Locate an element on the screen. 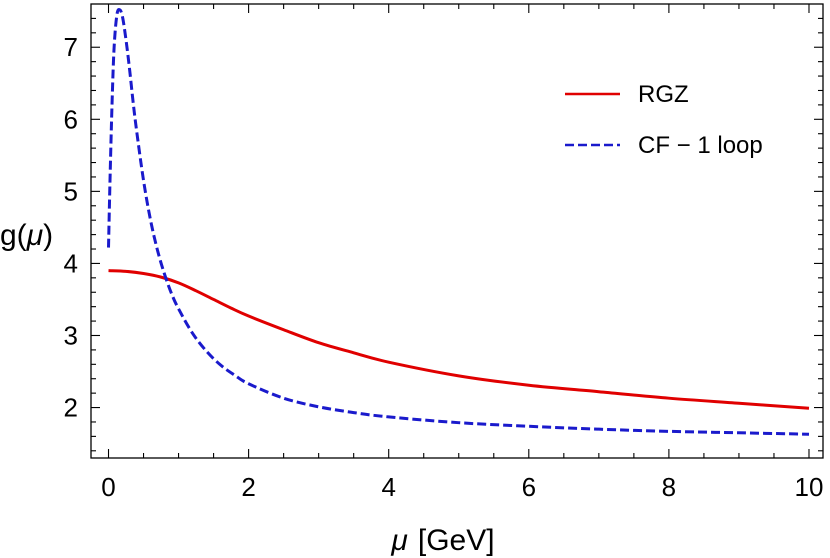 This screenshot has height=558, width=830. y-tick-label: 6 is located at coordinates (71, 119).